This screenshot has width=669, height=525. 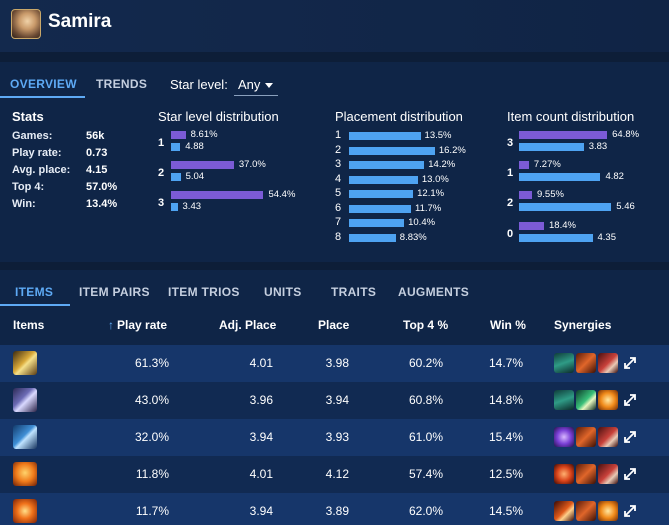 I want to click on placement-label: 2, so click(x=338, y=149).